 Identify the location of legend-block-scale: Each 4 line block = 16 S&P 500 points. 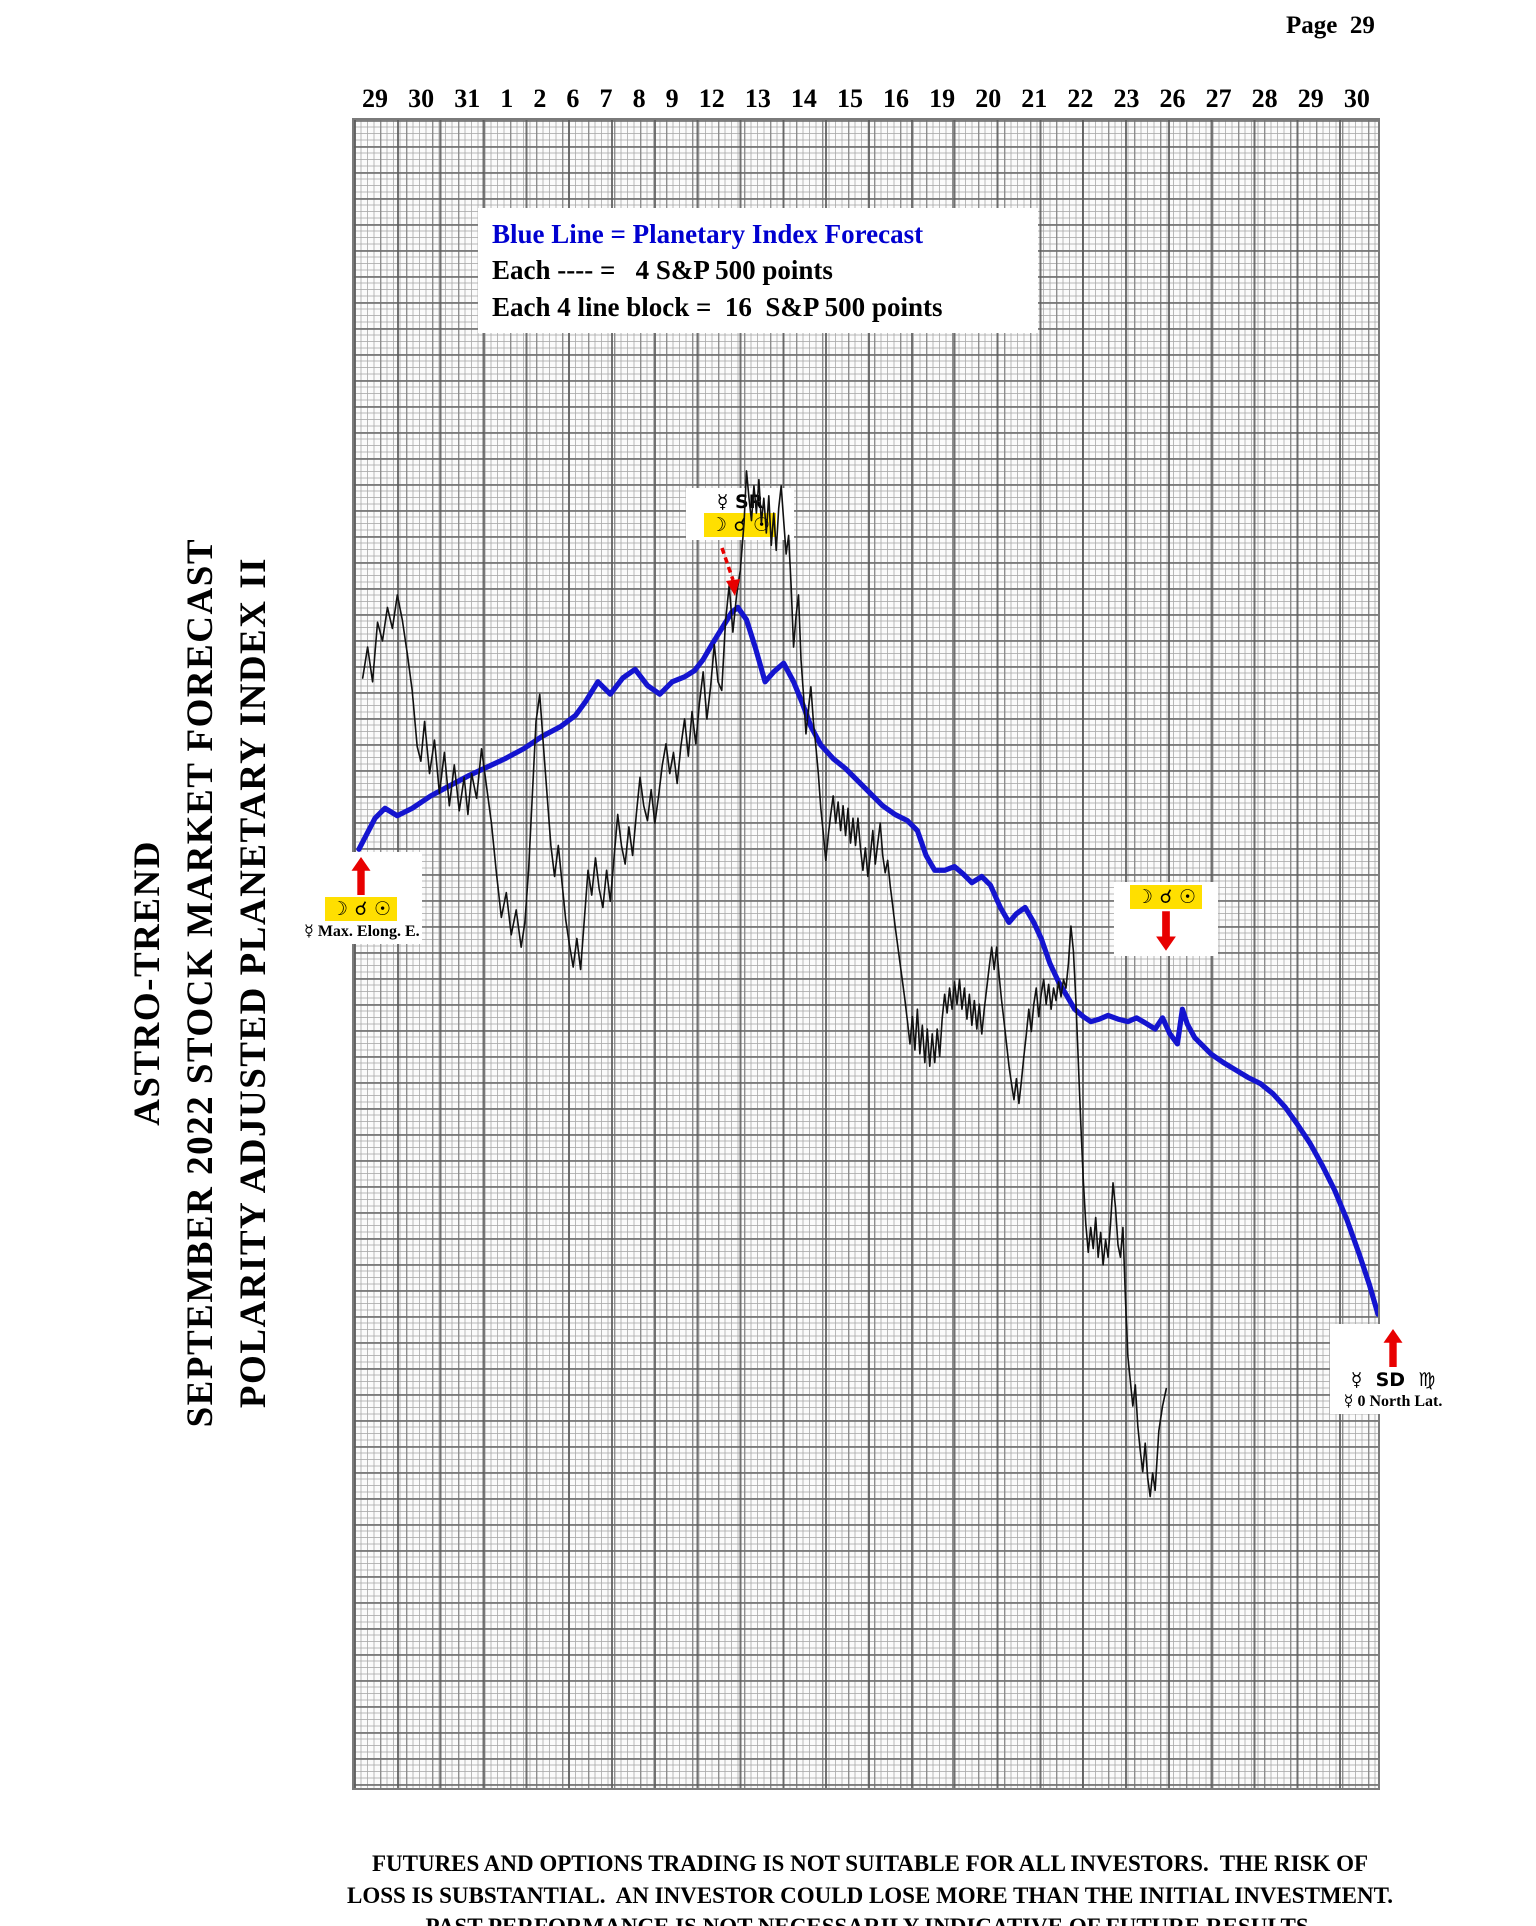
(717, 306).